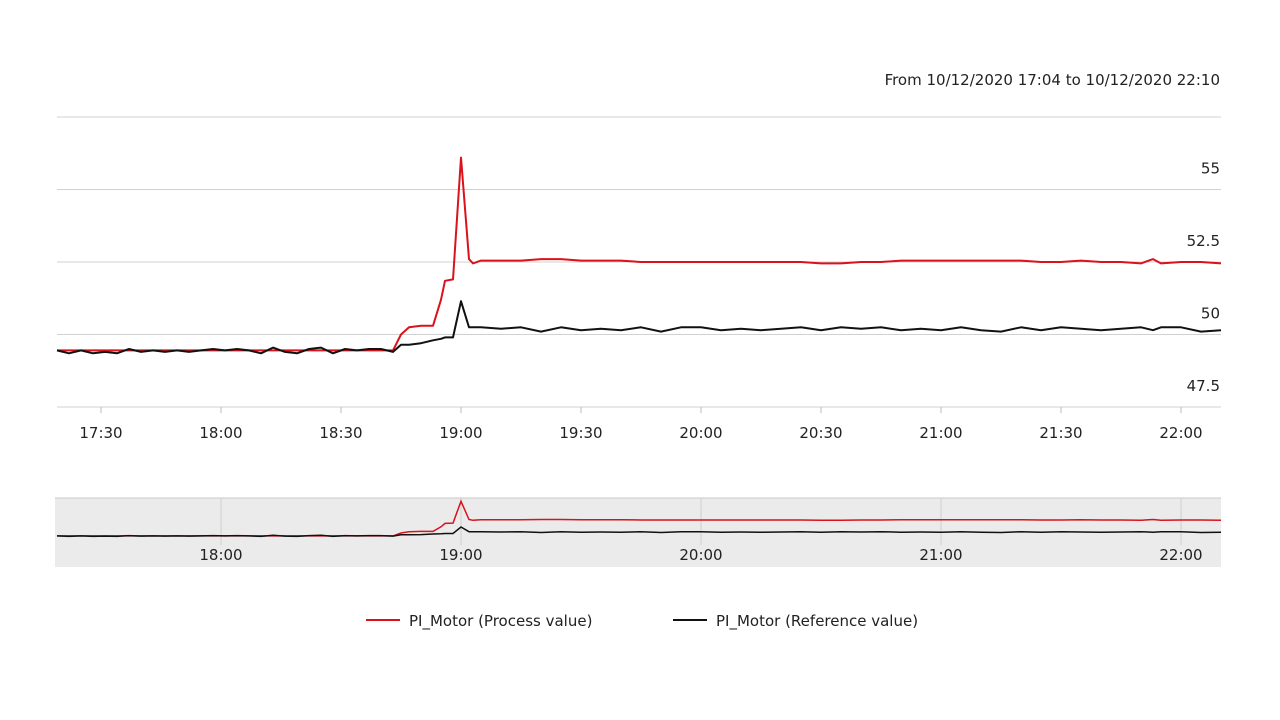 Image resolution: width=1280 pixels, height=720 pixels. Describe the element at coordinates (1203, 386) in the screenshot. I see `y-tick-label: 47.5` at that location.